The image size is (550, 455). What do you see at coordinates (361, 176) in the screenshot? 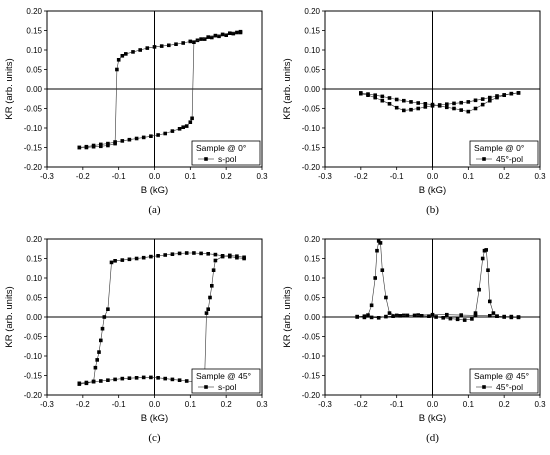
I see `x-tick-label: -0.2` at bounding box center [361, 176].